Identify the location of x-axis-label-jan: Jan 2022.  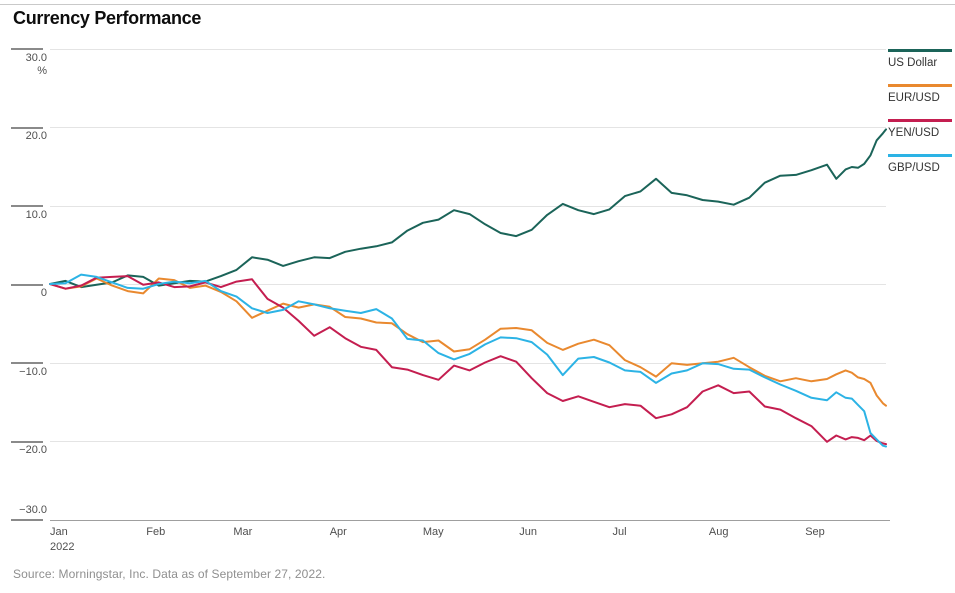
(62, 539).